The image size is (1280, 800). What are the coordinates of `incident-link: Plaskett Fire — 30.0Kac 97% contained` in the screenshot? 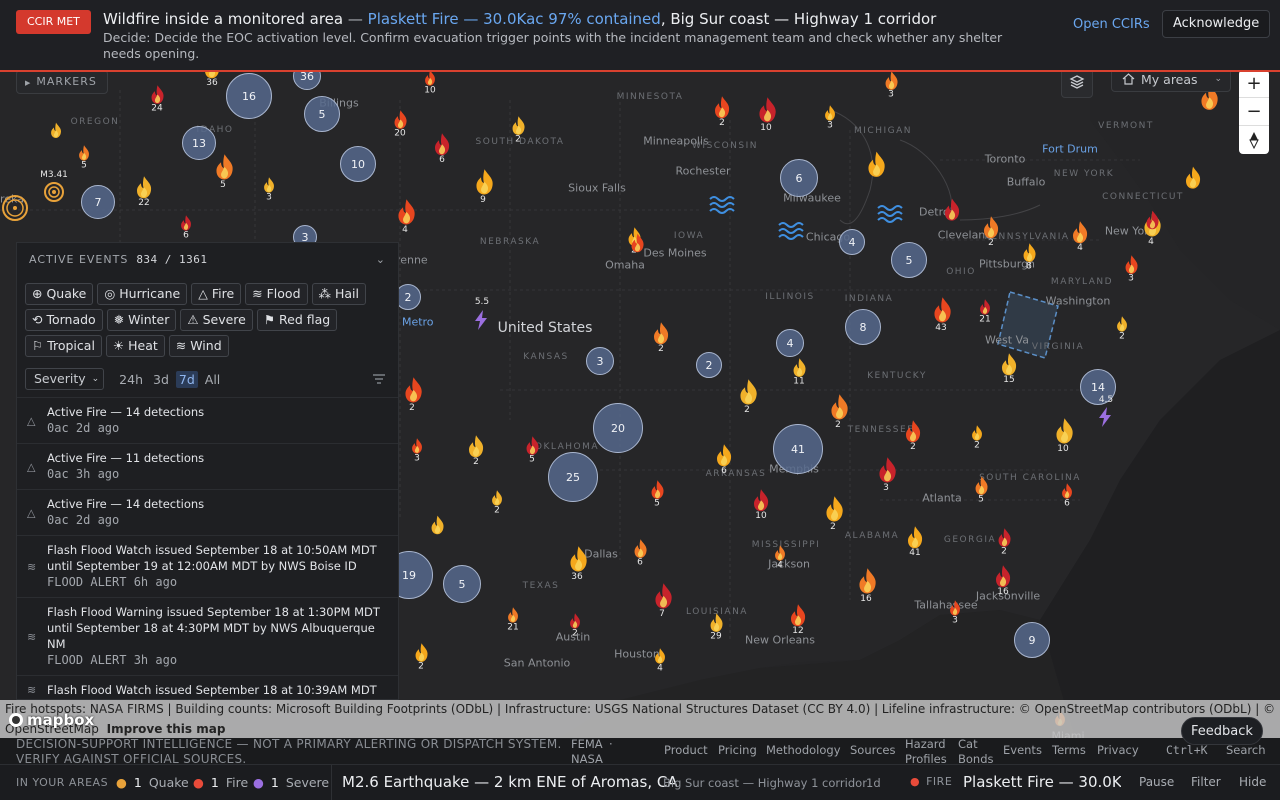 It's located at (514, 19).